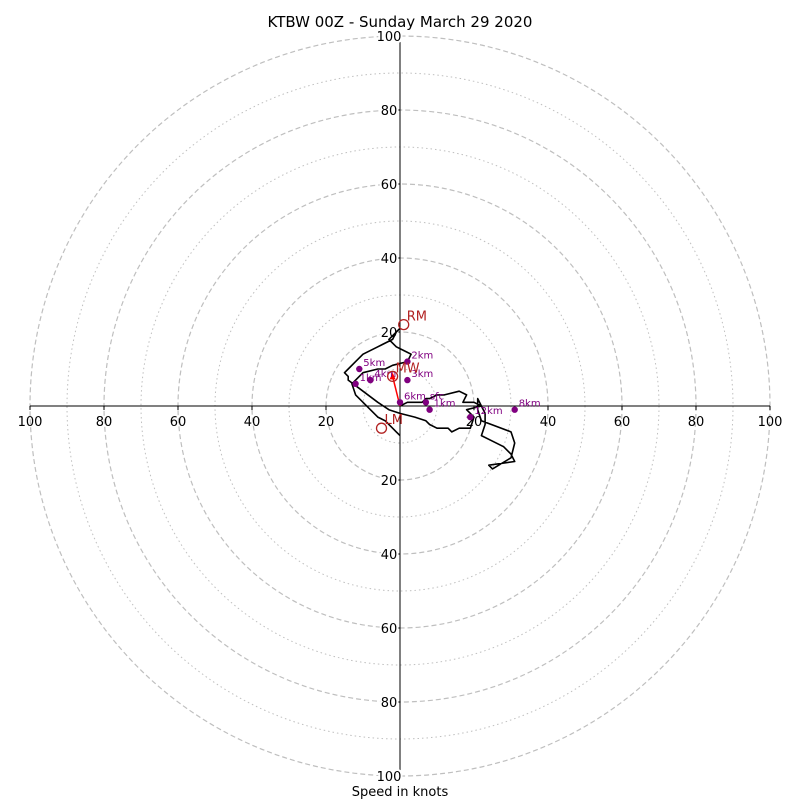 The width and height of the screenshot is (800, 800). Describe the element at coordinates (374, 363) in the screenshot. I see `height-marker-label: 5km` at that location.